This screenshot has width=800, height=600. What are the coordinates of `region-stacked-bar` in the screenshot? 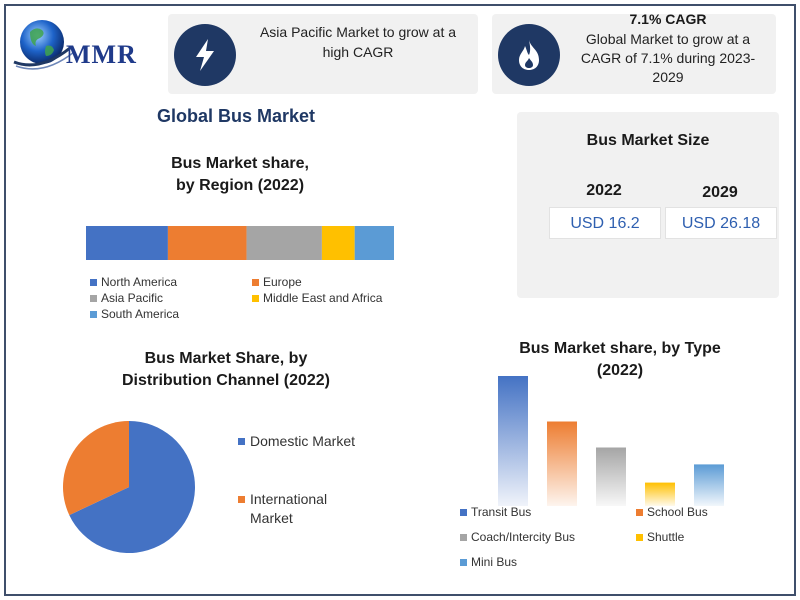 It's located at (240, 243).